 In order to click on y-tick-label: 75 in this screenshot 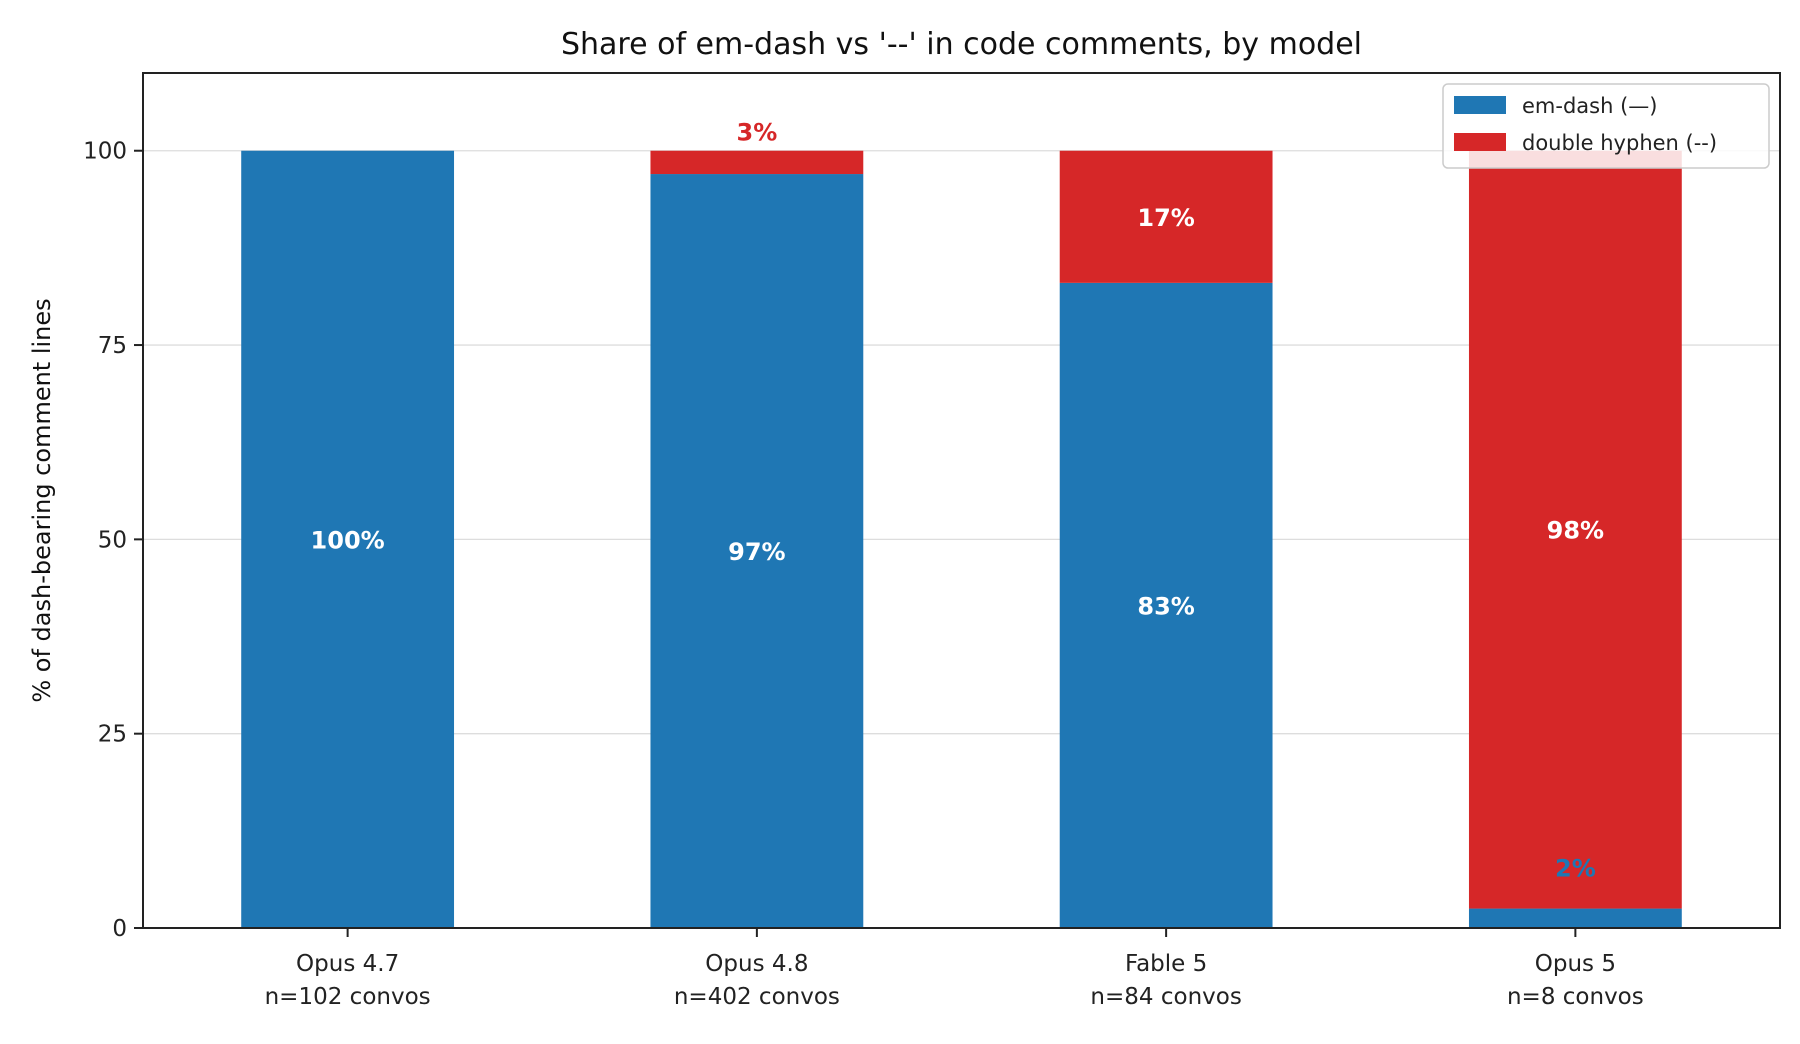, I will do `click(112, 346)`.